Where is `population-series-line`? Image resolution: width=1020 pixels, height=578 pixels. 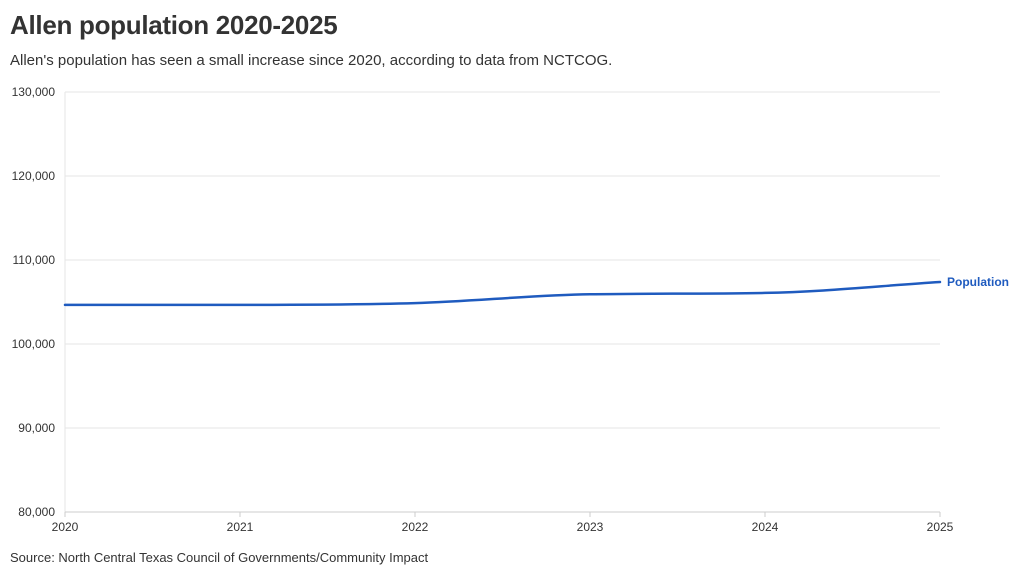 population-series-line is located at coordinates (502, 293).